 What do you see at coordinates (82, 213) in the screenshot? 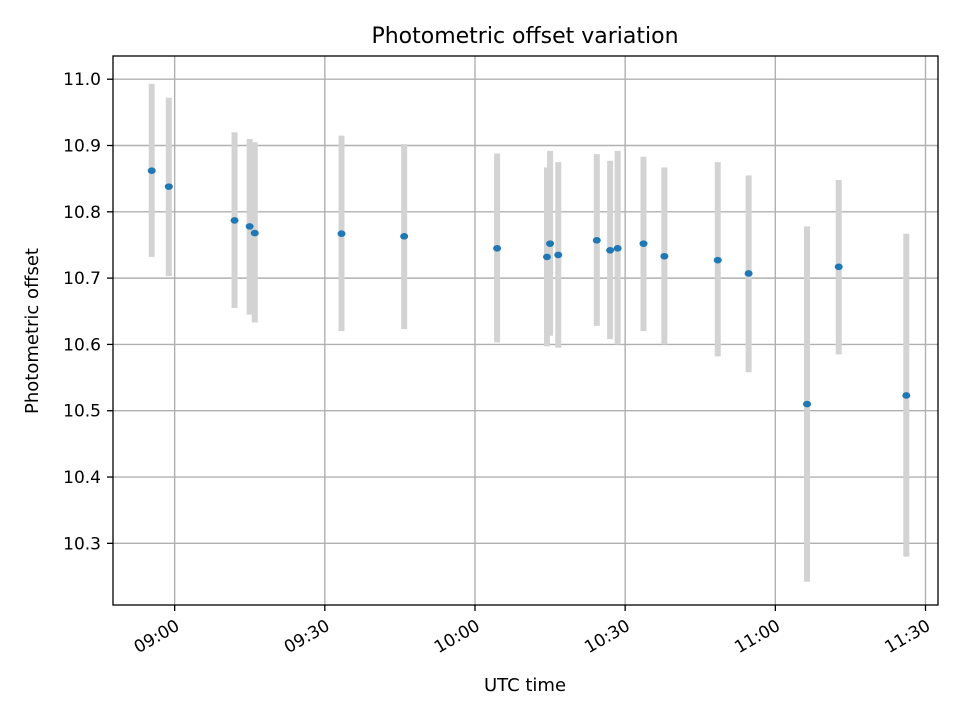
I see `y-tick-label: 10.8` at bounding box center [82, 213].